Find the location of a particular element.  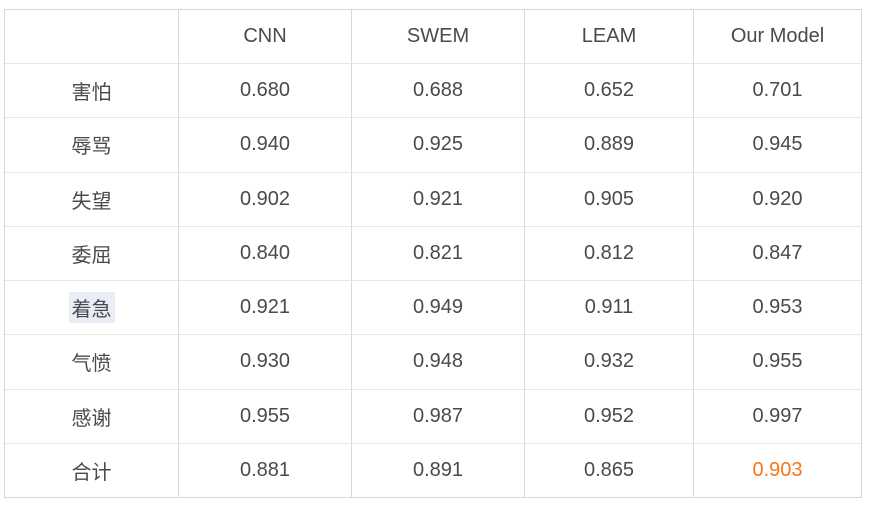

table-cell: 0.891 is located at coordinates (437, 469).